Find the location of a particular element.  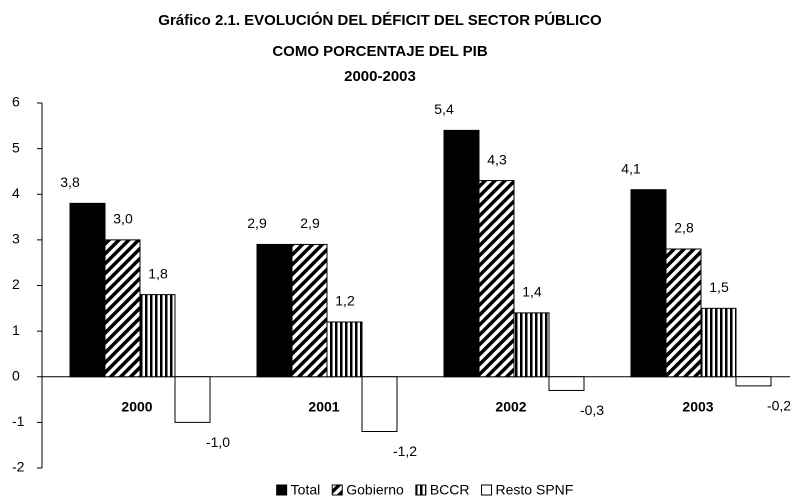

y-tick-label: 0 is located at coordinates (16, 375).